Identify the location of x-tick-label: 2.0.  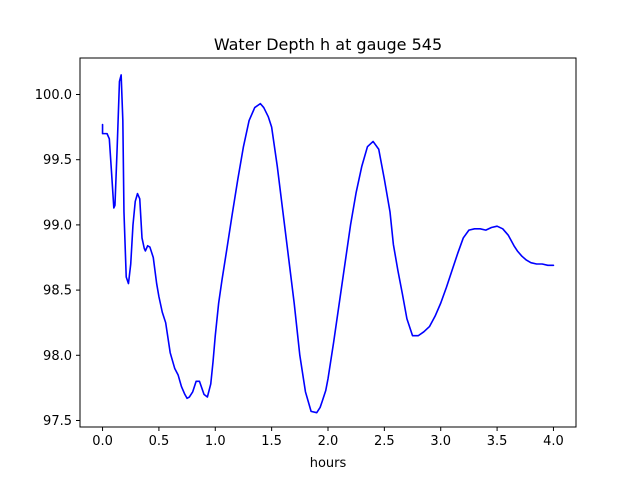
(328, 441).